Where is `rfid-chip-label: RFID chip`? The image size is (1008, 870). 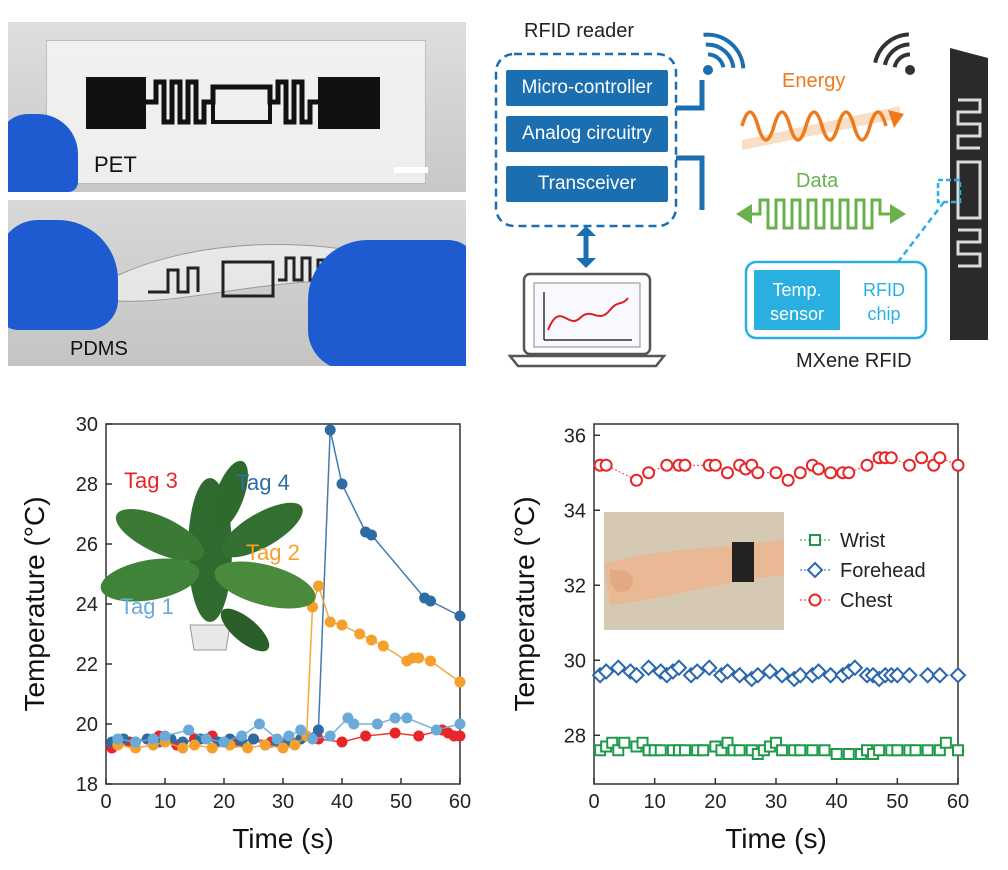 rfid-chip-label: RFID chip is located at coordinates (884, 302).